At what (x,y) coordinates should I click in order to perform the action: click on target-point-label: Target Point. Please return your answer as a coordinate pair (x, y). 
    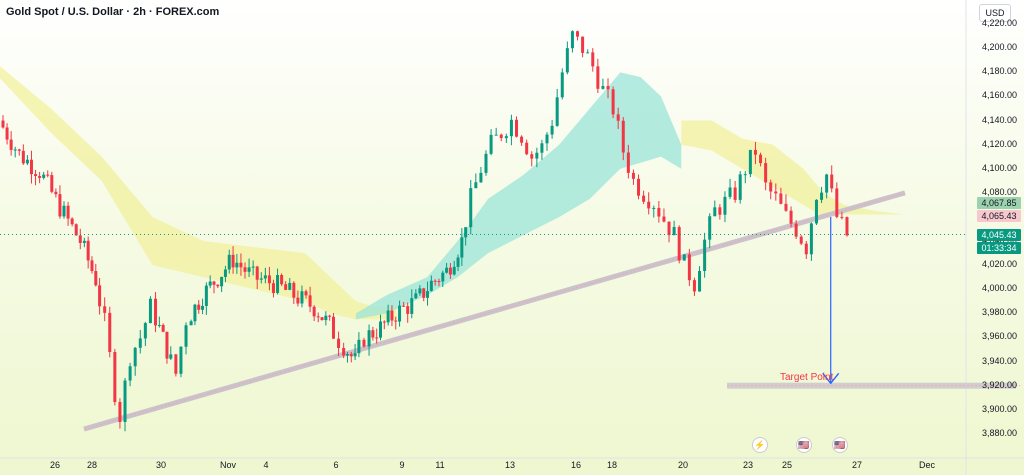
    Looking at the image, I should click on (807, 377).